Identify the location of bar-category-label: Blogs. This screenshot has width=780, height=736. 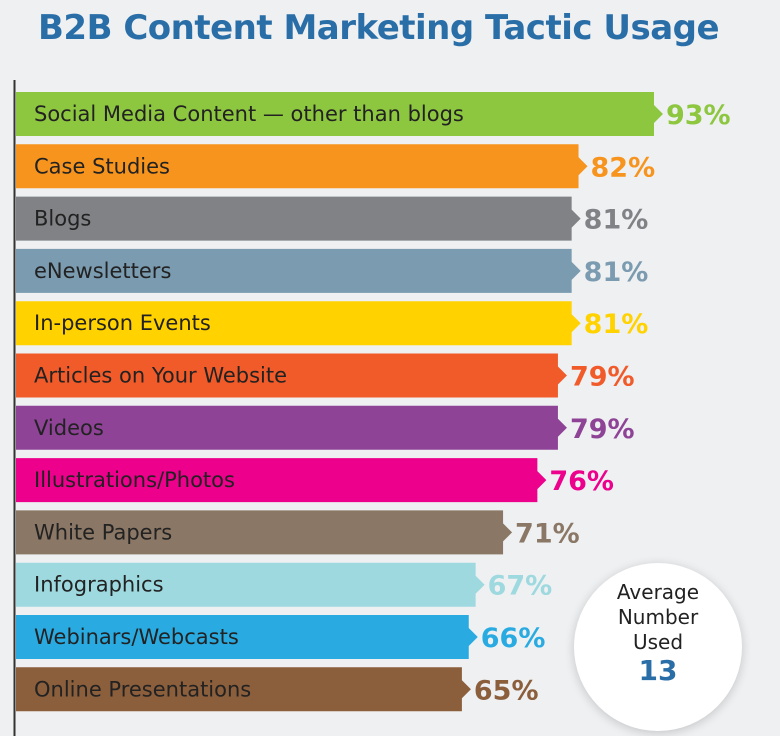
(62, 219).